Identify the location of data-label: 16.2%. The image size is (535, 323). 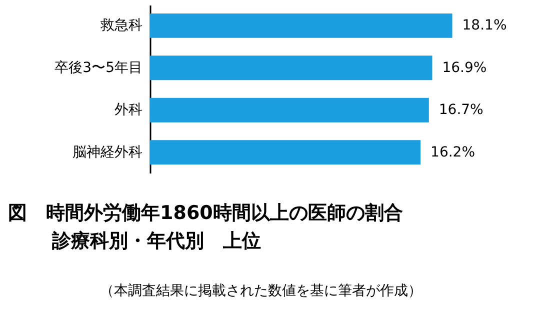
(453, 152).